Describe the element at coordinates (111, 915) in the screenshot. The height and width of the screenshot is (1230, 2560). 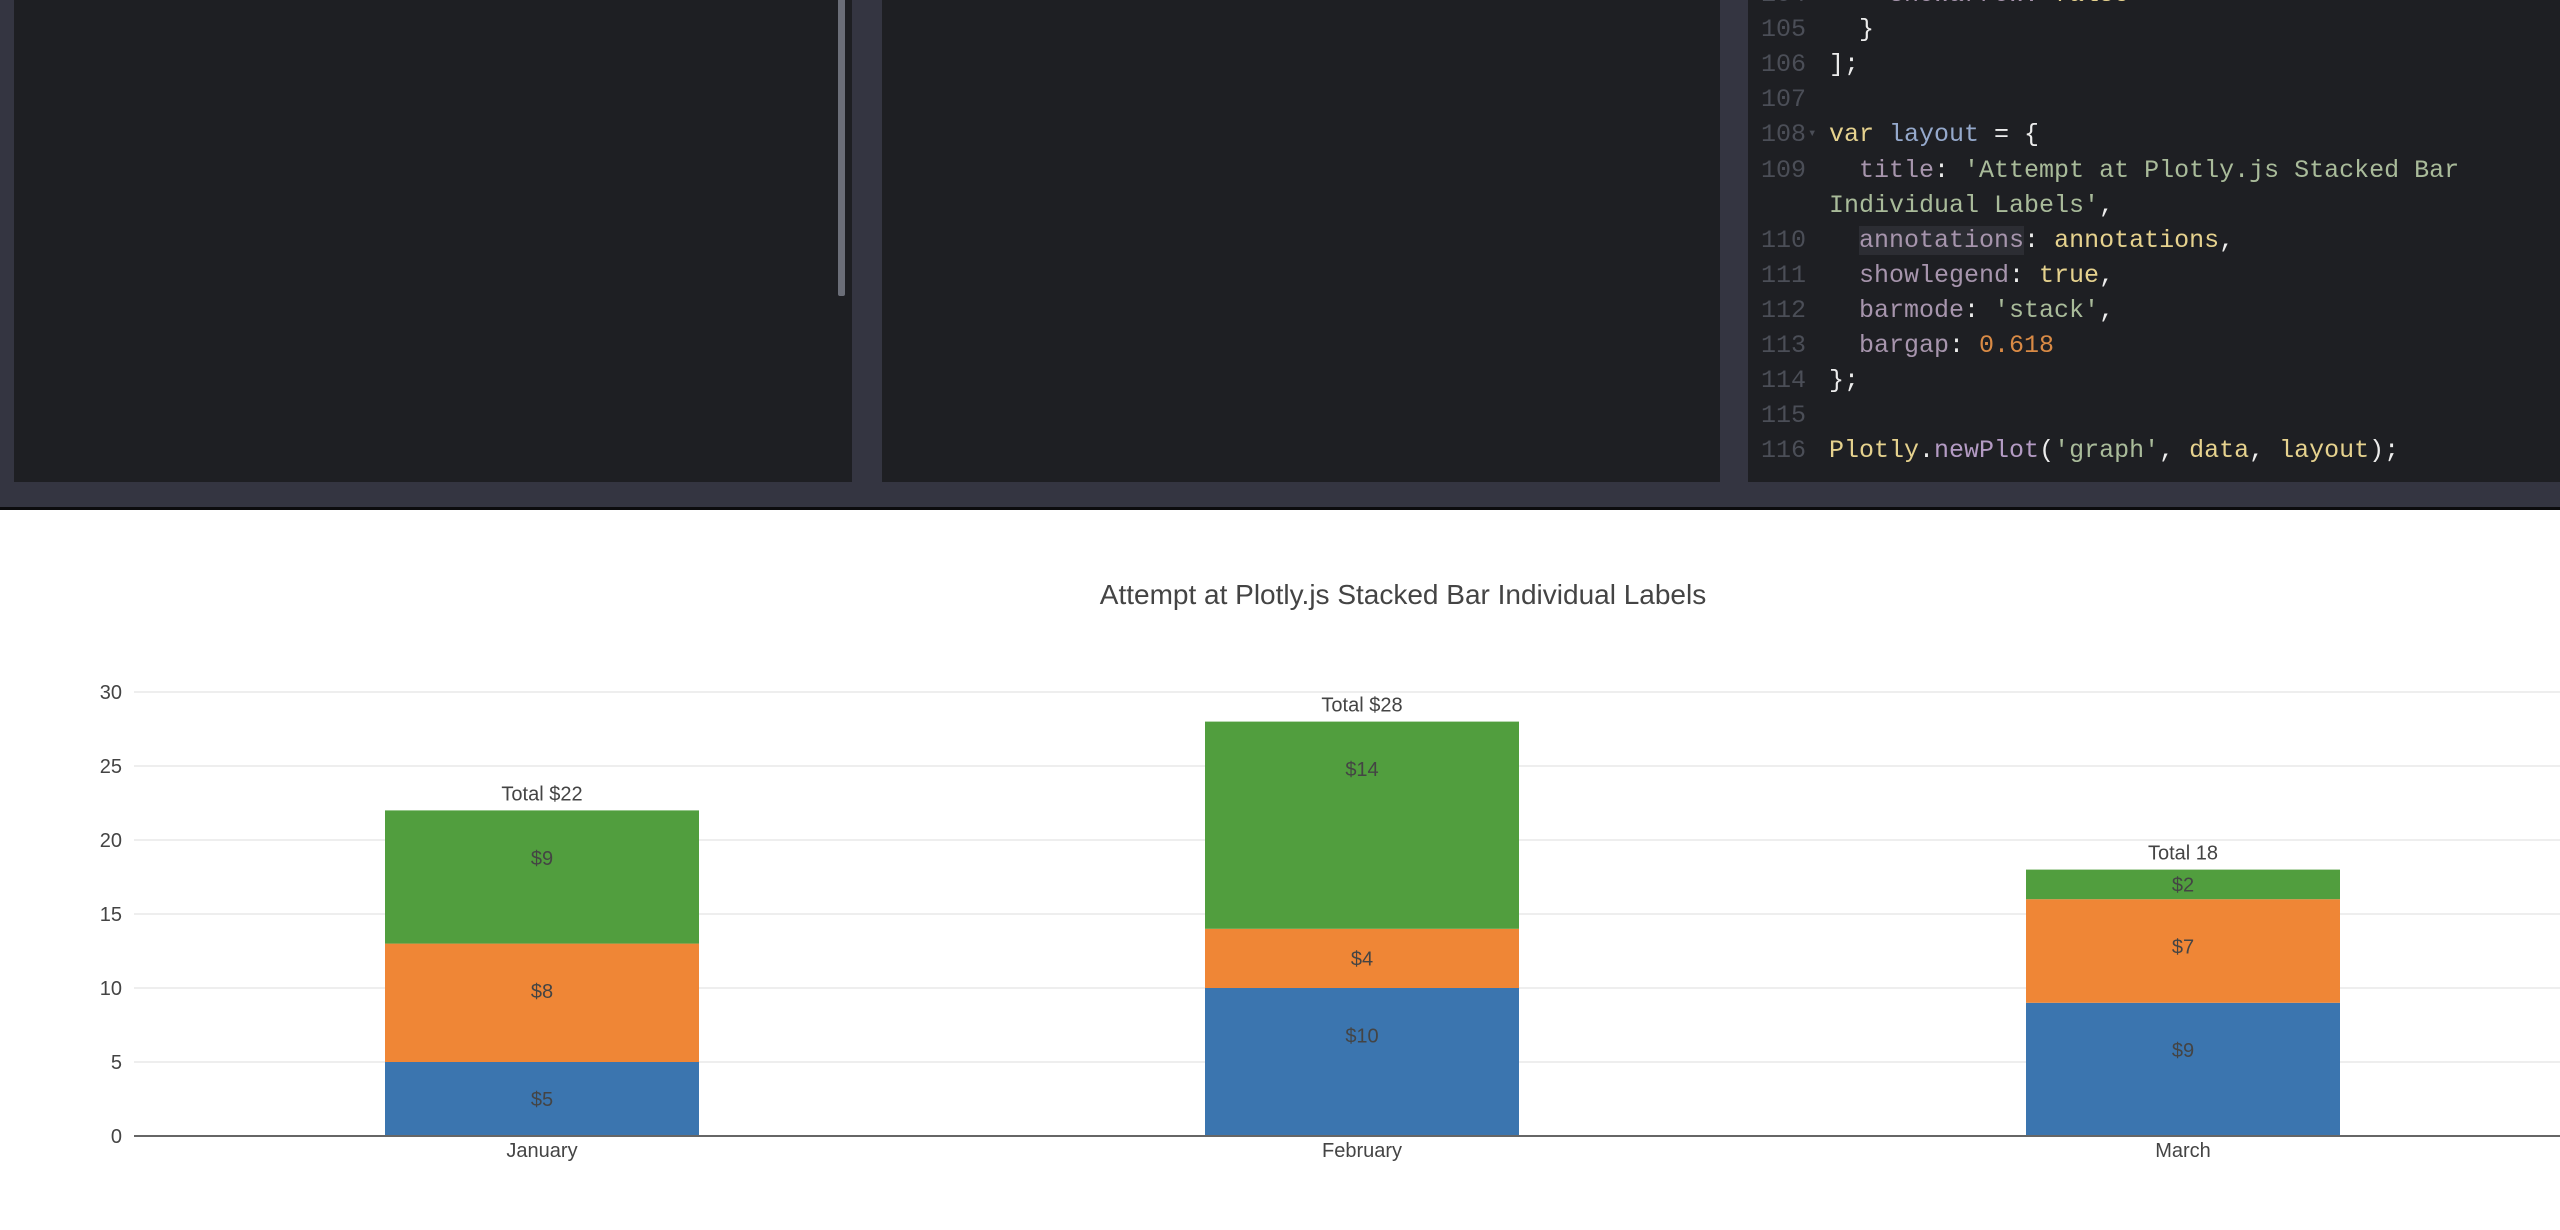
I see `y-tick-label: 15` at that location.